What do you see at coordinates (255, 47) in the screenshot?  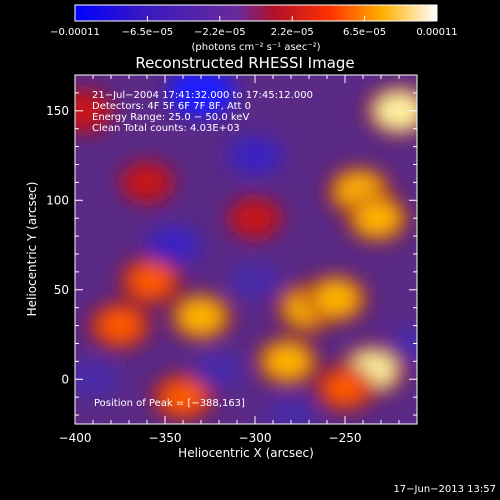 I see `colorbar-unit-label: (photons cm⁻² s⁻¹ asec⁻²)` at bounding box center [255, 47].